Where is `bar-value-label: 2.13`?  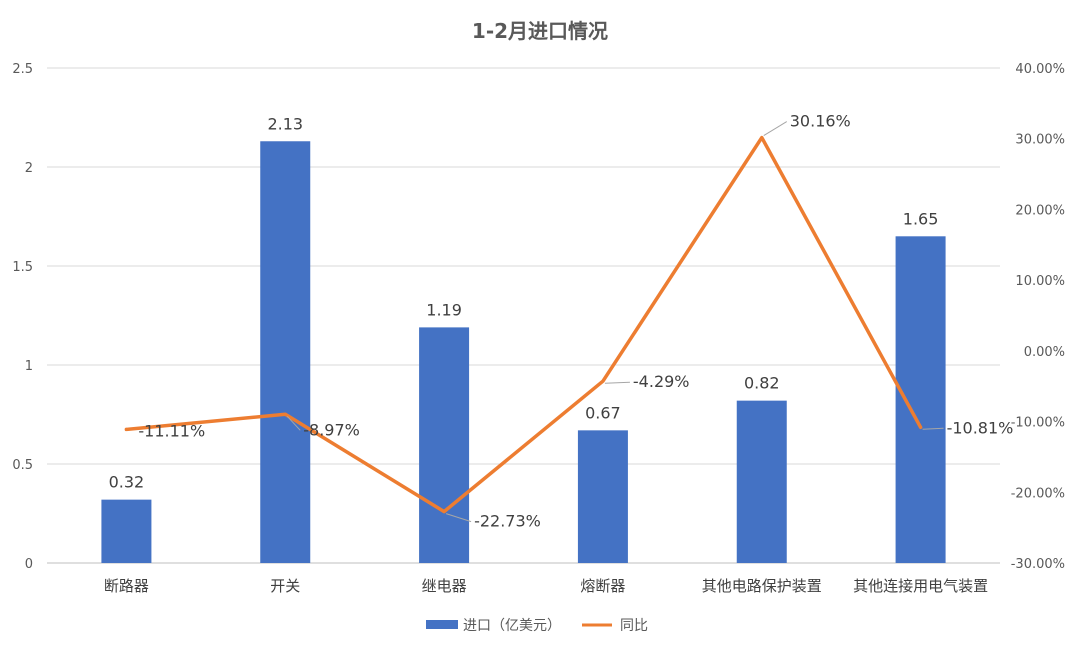 bar-value-label: 2.13 is located at coordinates (285, 123).